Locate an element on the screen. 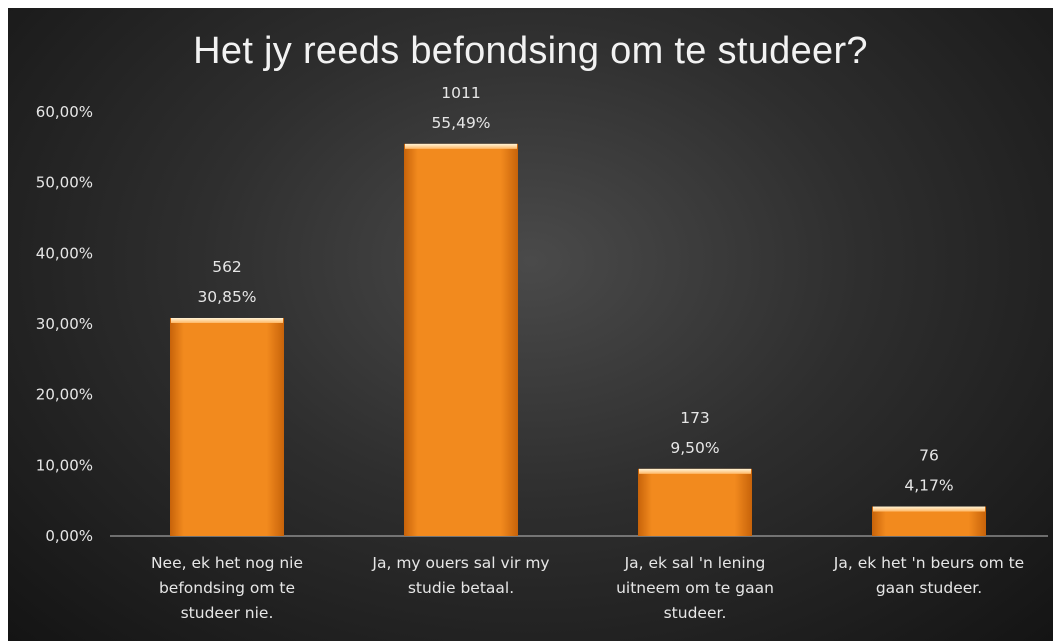 This screenshot has height=641, width=1061. data-label-count: 76 is located at coordinates (929, 456).